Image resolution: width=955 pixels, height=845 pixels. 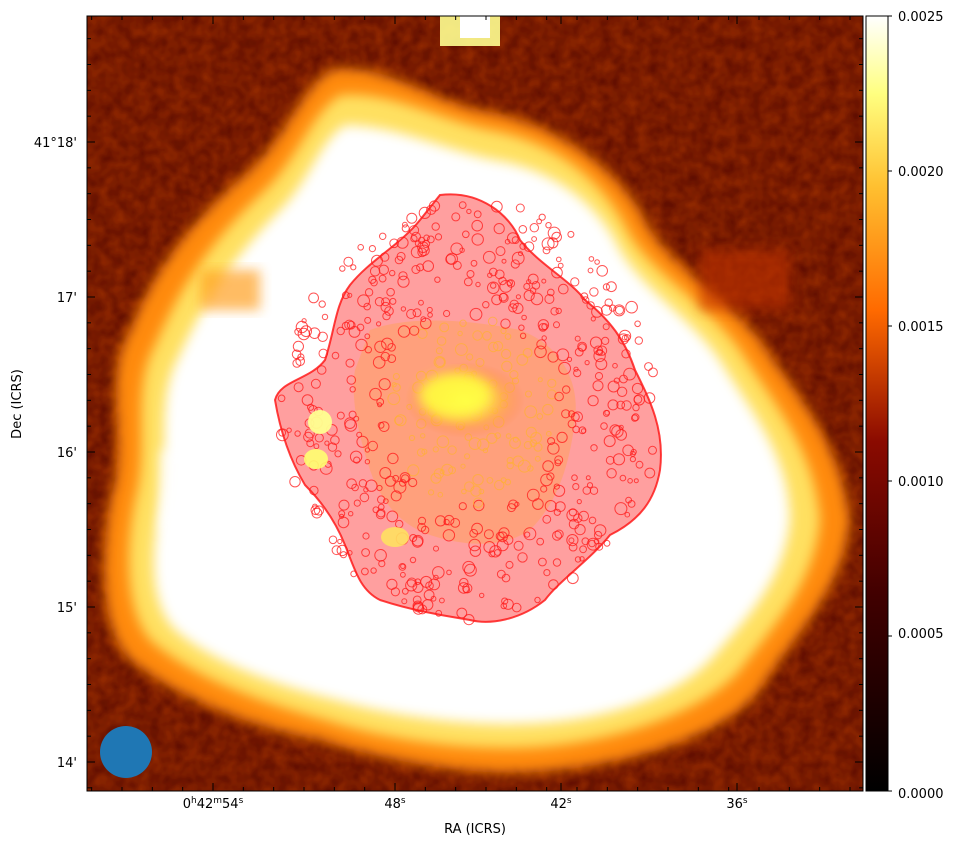 I want to click on colorbar-gradient, so click(x=877, y=403).